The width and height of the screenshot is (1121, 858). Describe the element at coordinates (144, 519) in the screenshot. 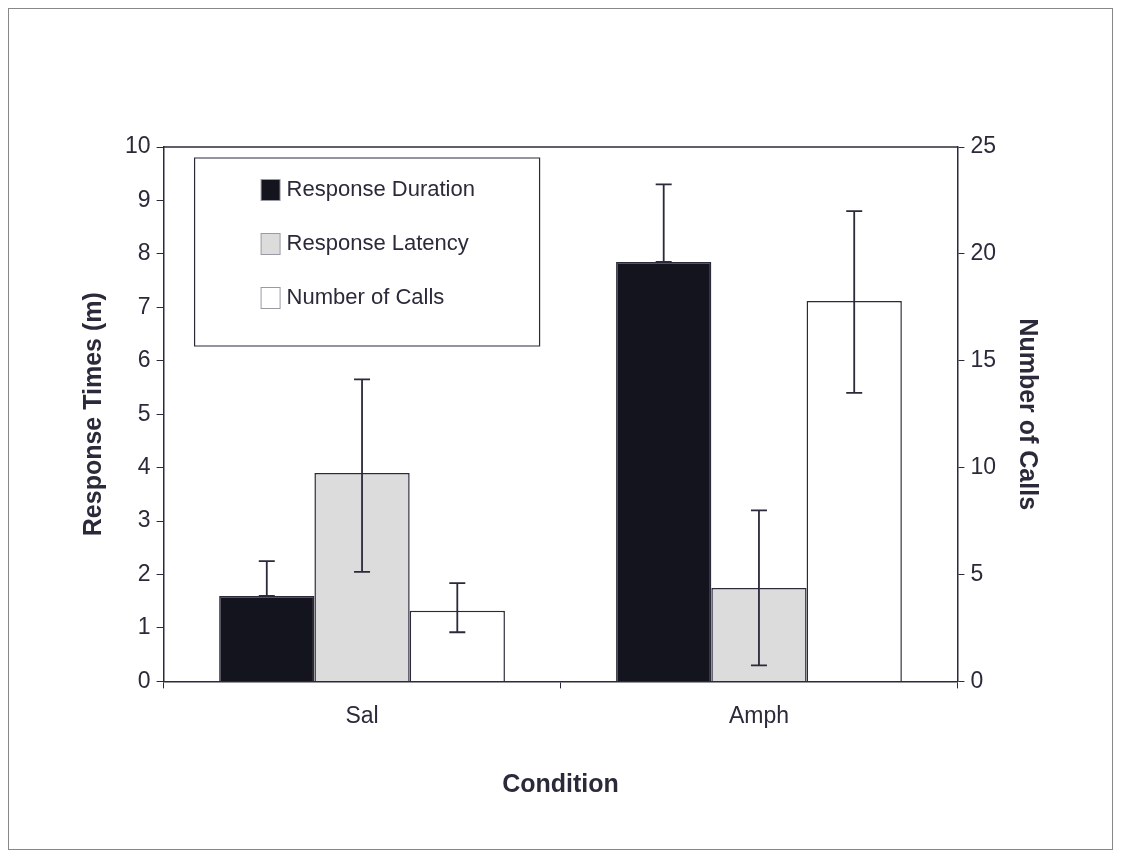

I see `y-tick-label: 3` at that location.